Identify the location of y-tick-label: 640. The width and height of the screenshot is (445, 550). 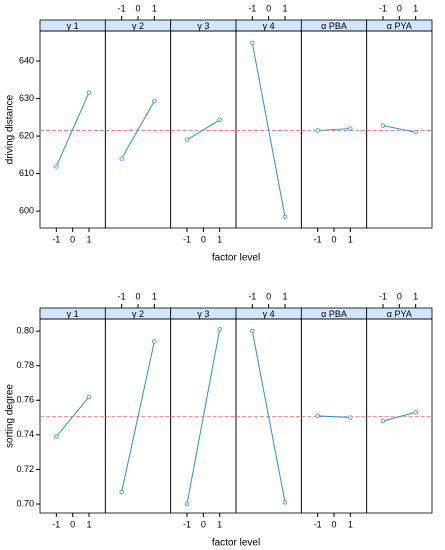
(26, 60).